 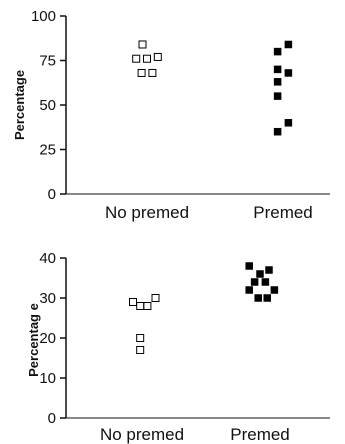 What do you see at coordinates (47, 61) in the screenshot?
I see `y-tick-label: 75` at bounding box center [47, 61].